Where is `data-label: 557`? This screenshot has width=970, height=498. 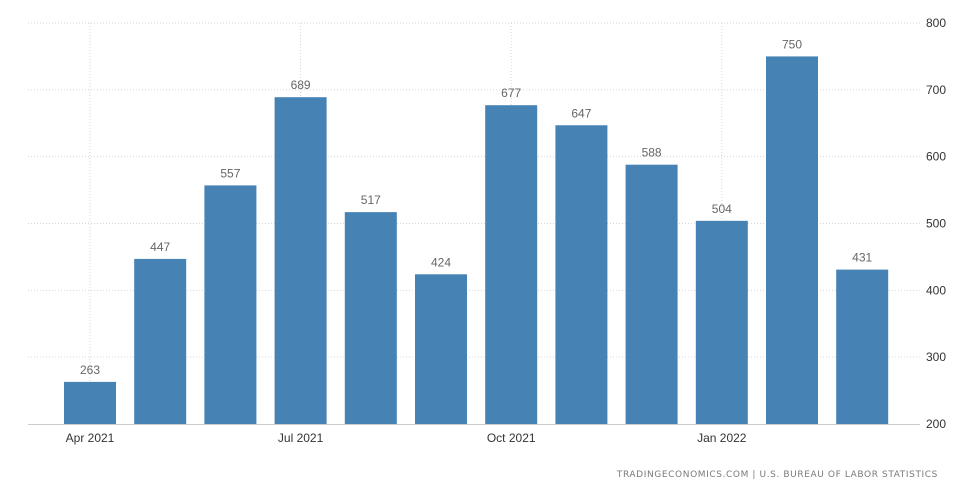 data-label: 557 is located at coordinates (230, 173).